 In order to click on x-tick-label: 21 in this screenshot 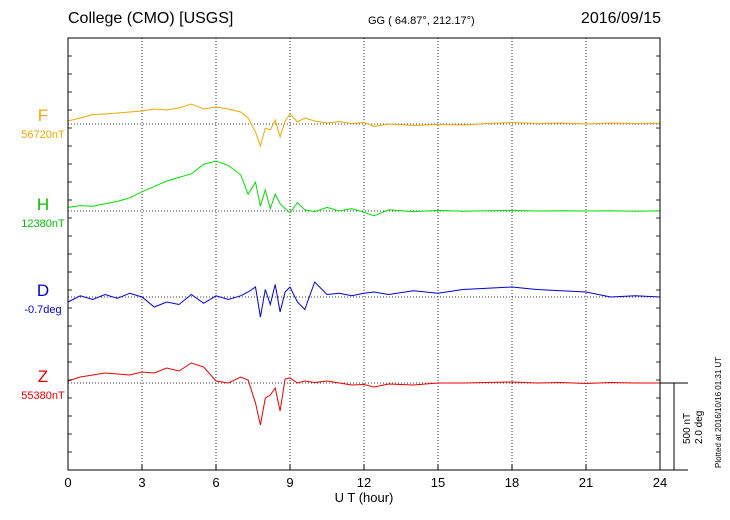, I will do `click(586, 482)`.